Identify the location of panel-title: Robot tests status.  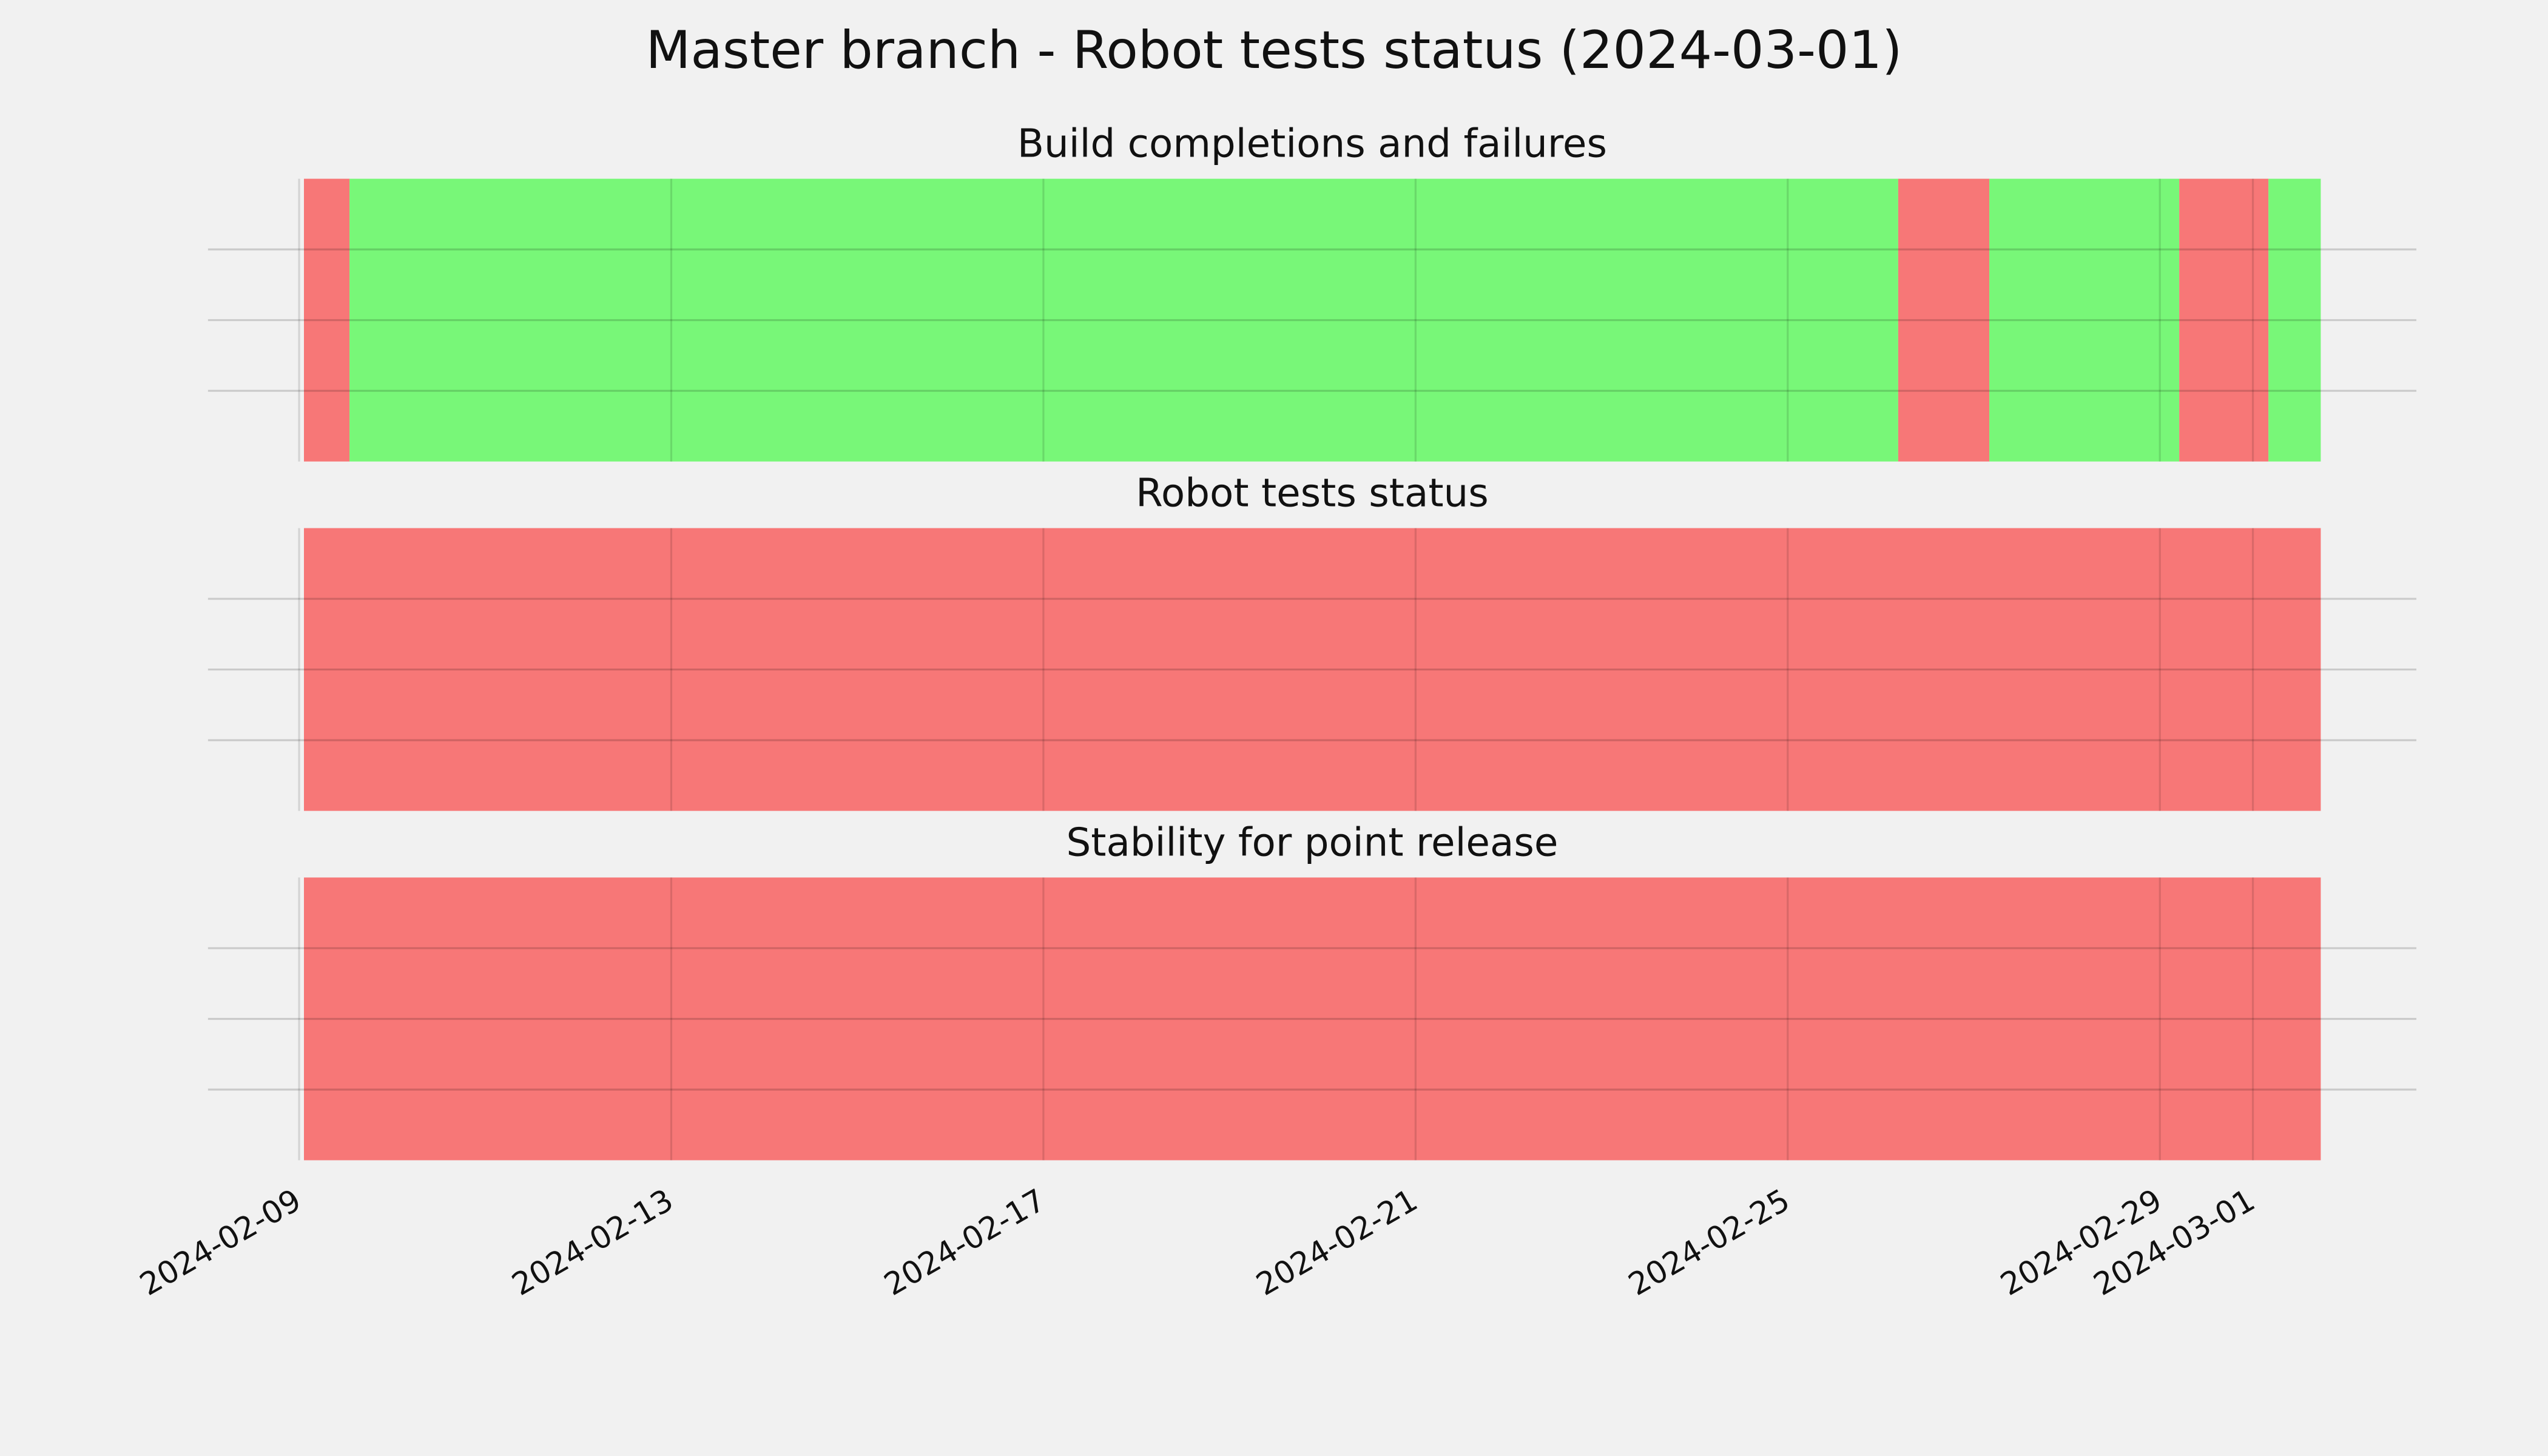
(1312, 493).